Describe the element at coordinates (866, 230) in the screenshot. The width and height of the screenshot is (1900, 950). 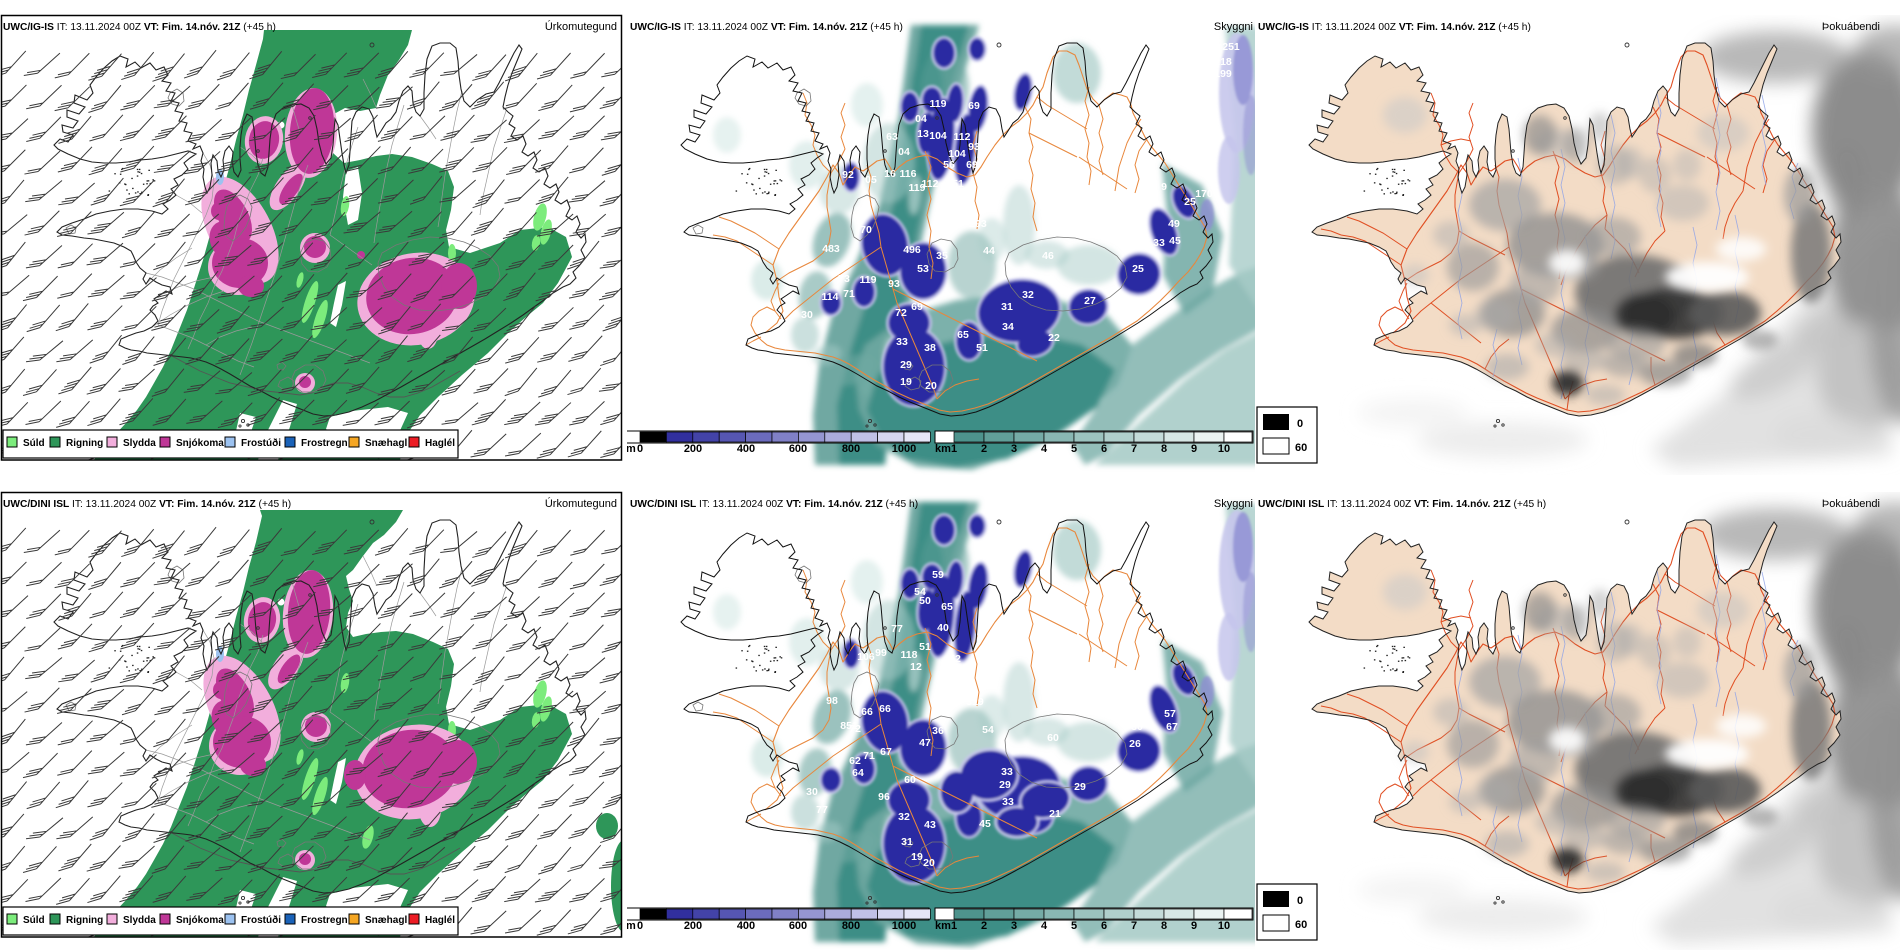
I see `svg-text: 70` at that location.